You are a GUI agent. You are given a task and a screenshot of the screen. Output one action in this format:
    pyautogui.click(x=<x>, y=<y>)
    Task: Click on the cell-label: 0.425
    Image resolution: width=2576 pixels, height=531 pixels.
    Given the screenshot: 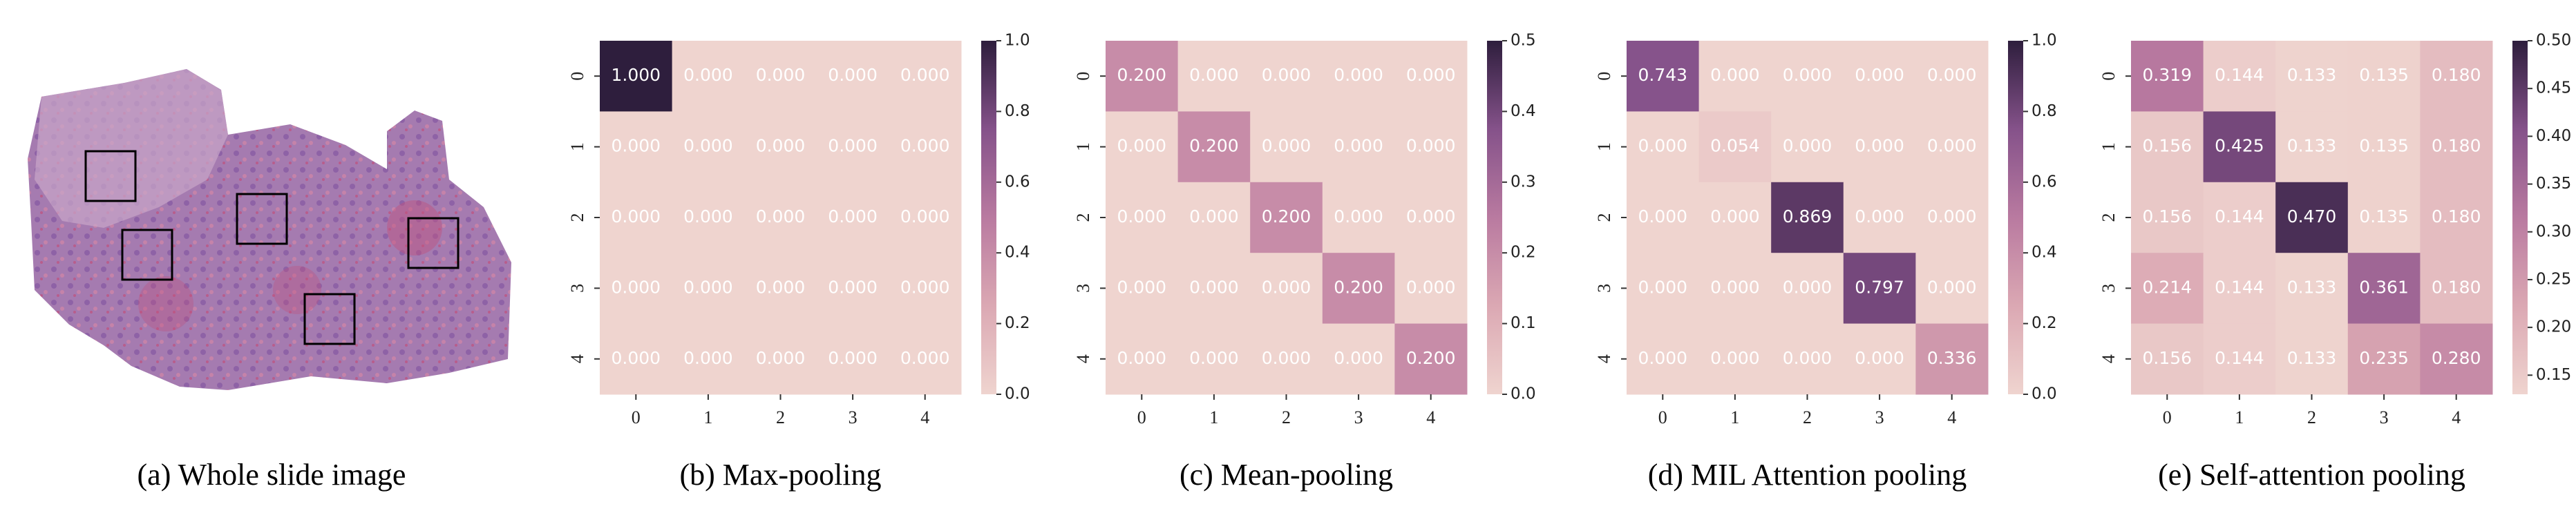 What is the action you would take?
    pyautogui.click(x=2239, y=146)
    